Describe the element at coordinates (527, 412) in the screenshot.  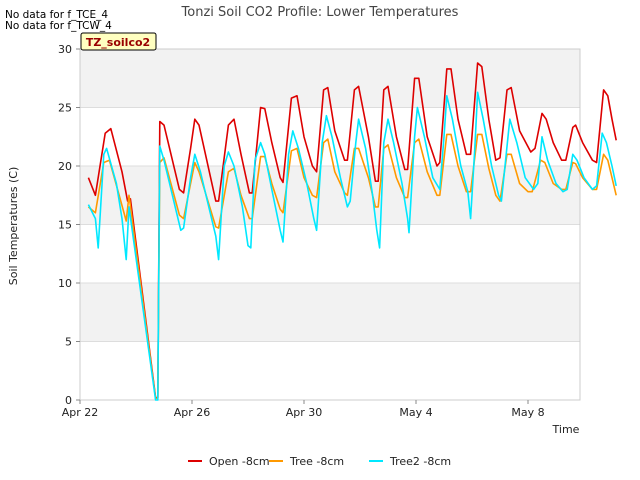
I see `x-tick-label: May 8` at that location.